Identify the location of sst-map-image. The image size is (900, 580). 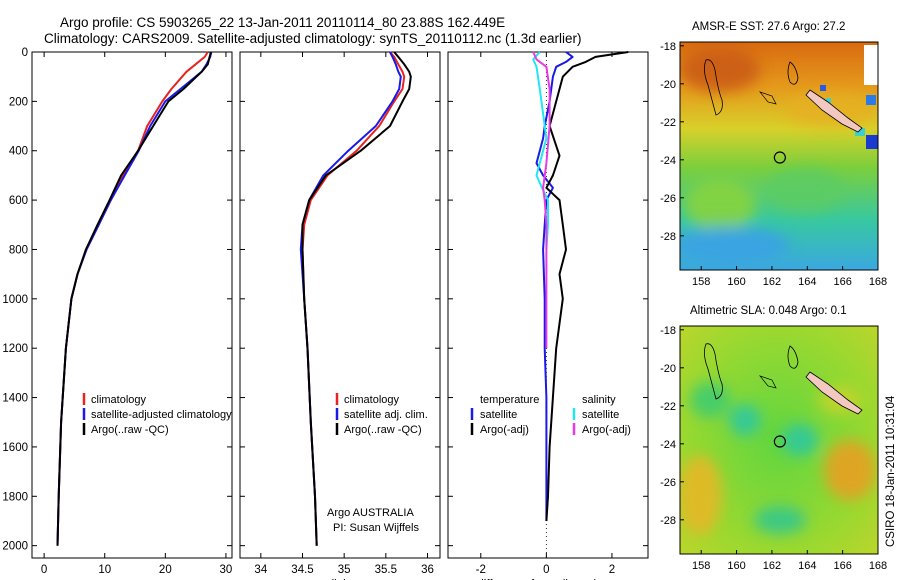
(779, 156).